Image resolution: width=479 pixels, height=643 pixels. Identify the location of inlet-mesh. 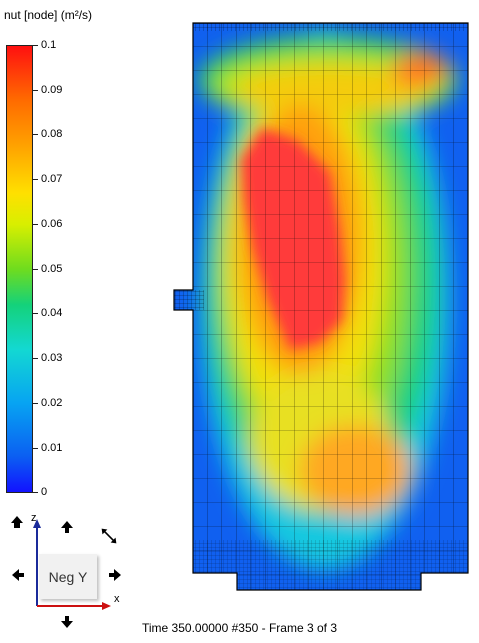
(189, 300).